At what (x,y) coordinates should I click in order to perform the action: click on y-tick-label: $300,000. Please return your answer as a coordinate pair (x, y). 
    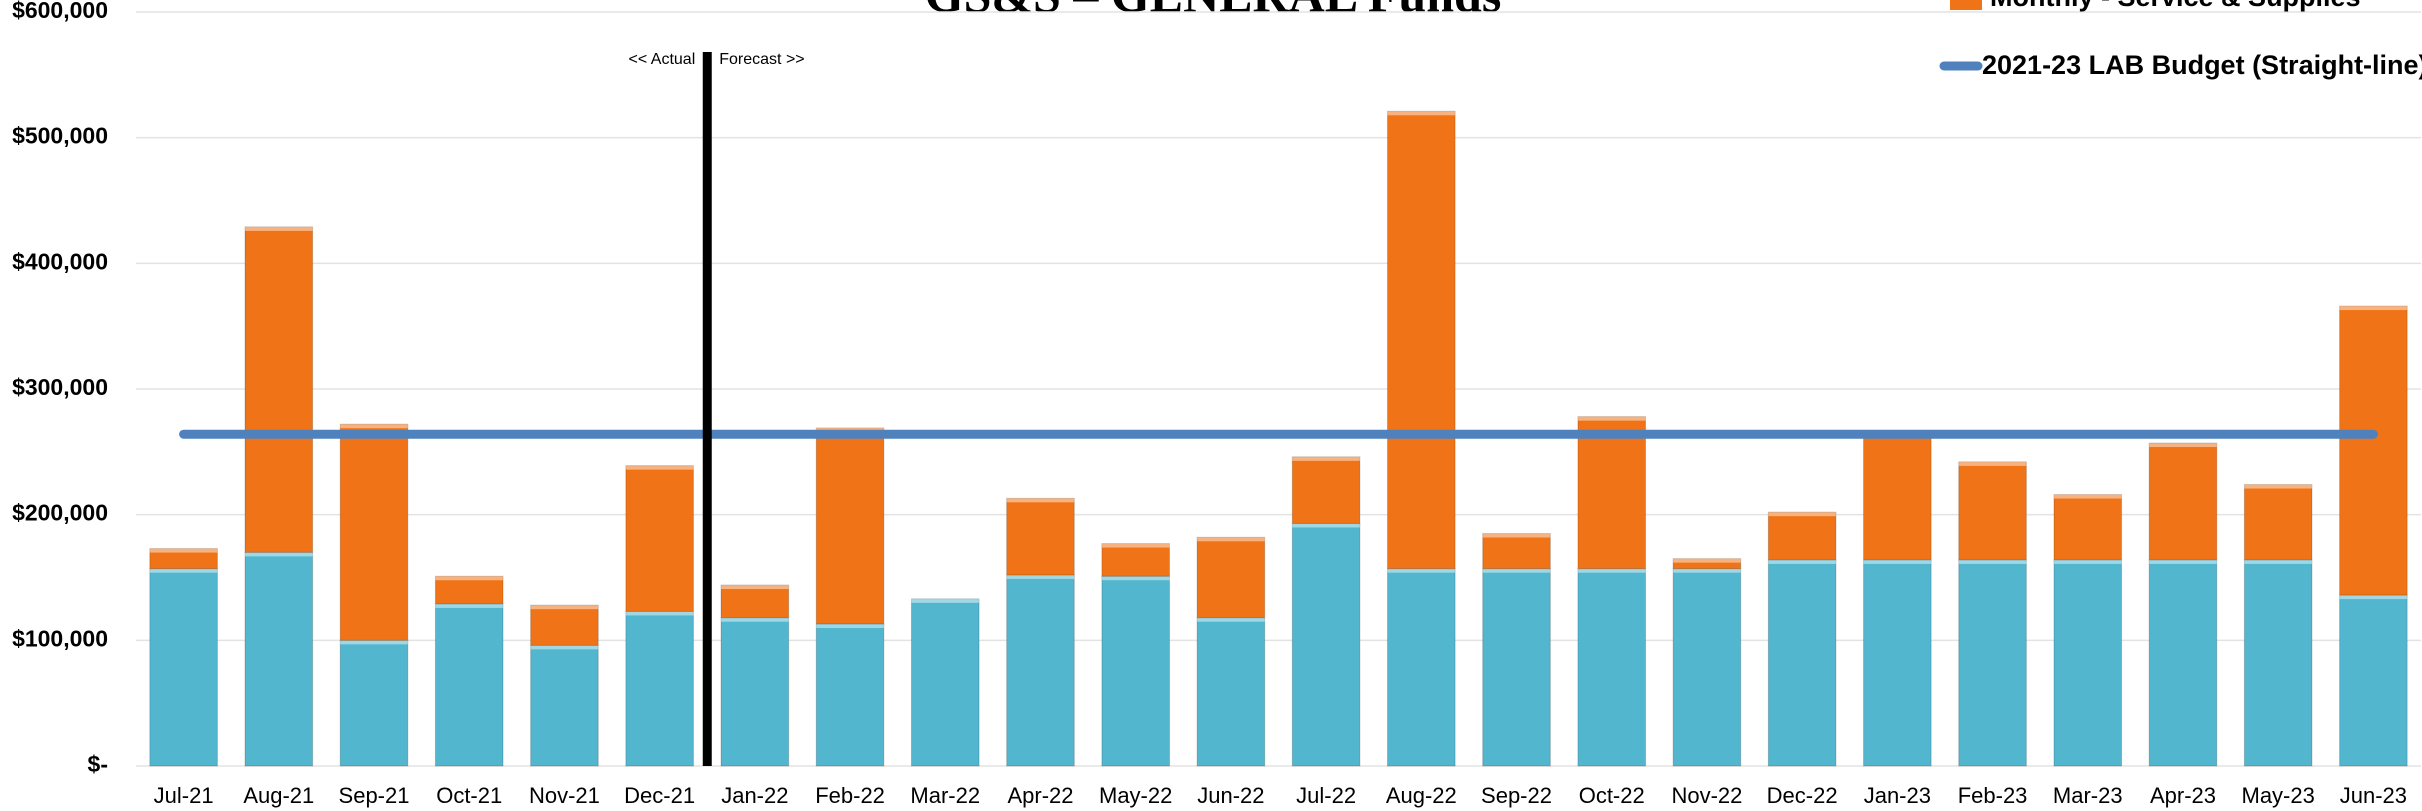
    Looking at the image, I should click on (60, 387).